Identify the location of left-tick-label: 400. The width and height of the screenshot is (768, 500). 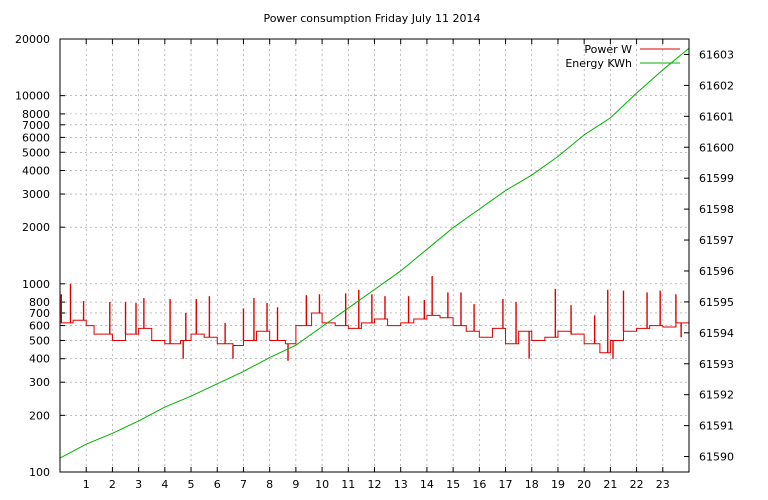
(39, 359).